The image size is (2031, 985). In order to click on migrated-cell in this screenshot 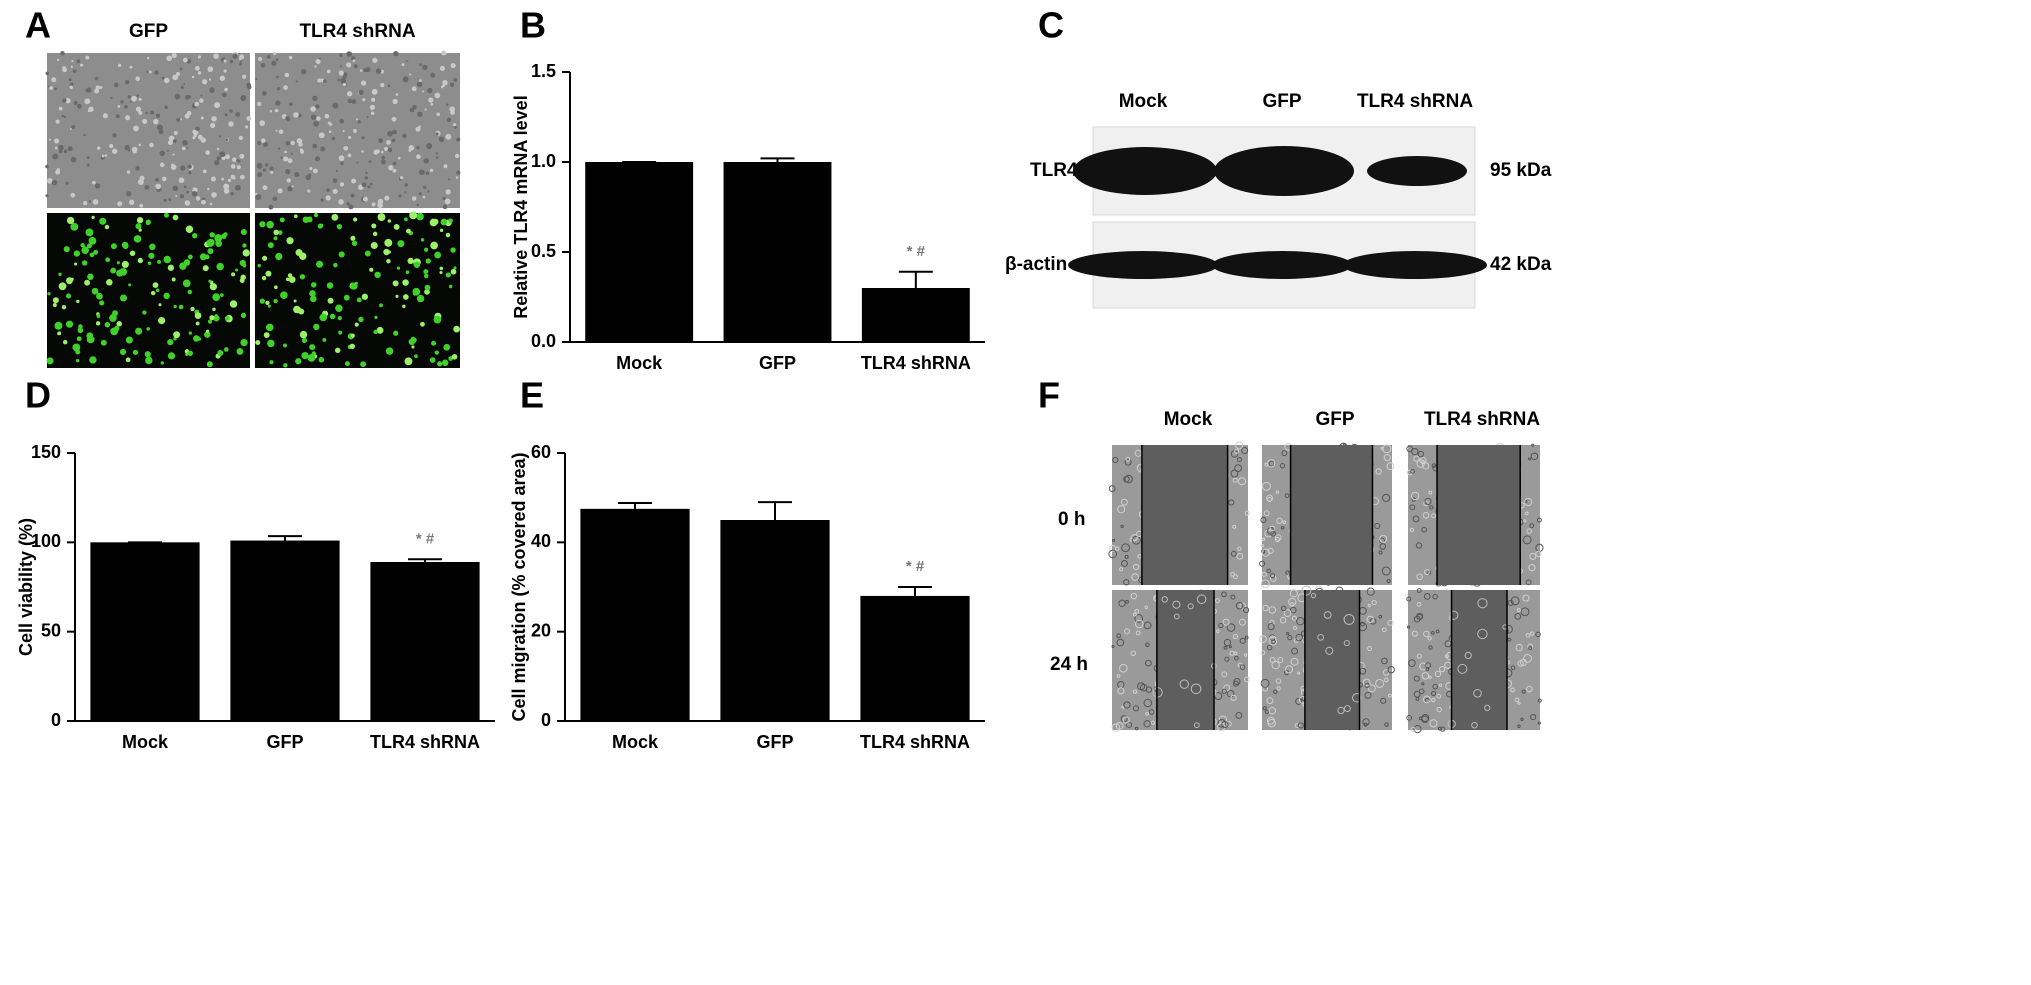, I will do `click(1164, 599)`.